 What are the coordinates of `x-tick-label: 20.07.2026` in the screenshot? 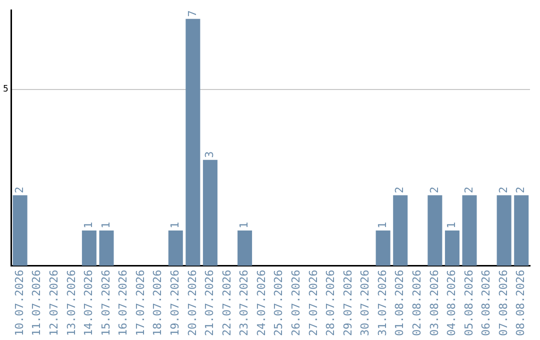 It's located at (192, 303).